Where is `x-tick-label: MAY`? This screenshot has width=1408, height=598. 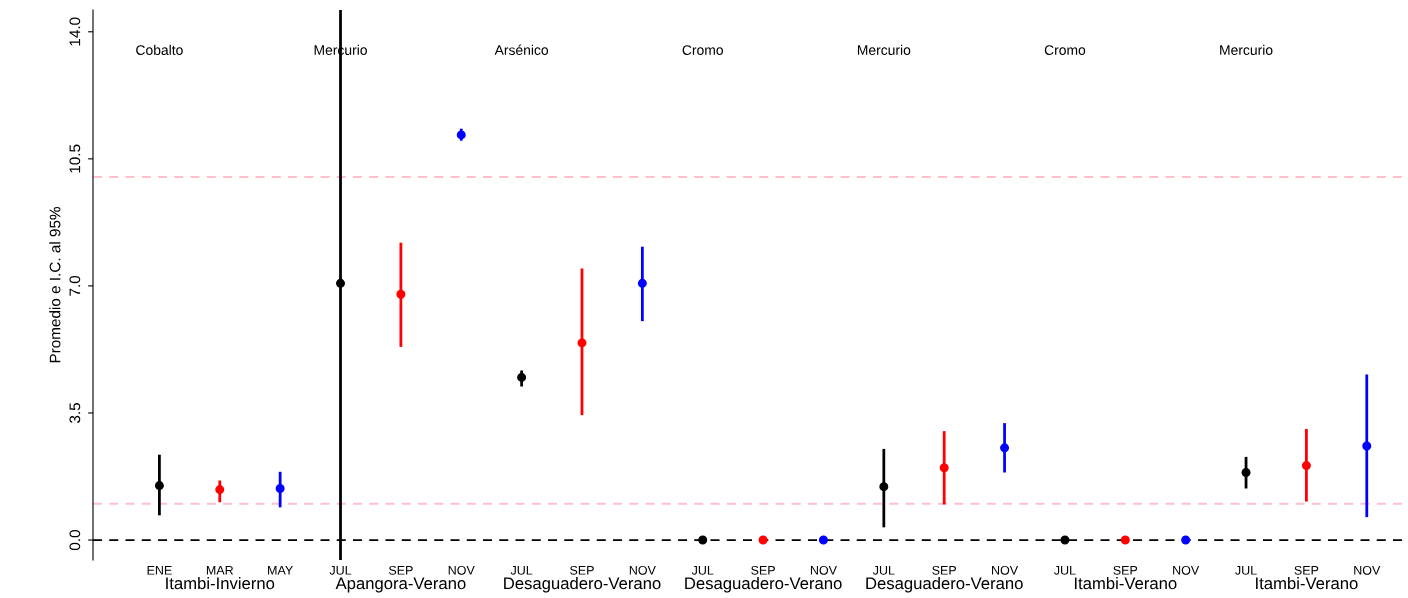
x-tick-label: MAY is located at coordinates (280, 570).